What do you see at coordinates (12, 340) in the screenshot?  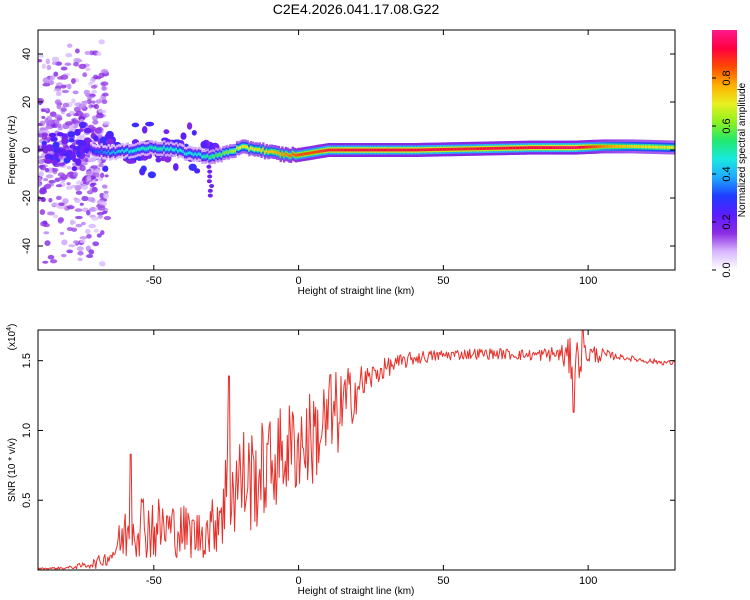 I see `snr-multiplier-base: (x10` at bounding box center [12, 340].